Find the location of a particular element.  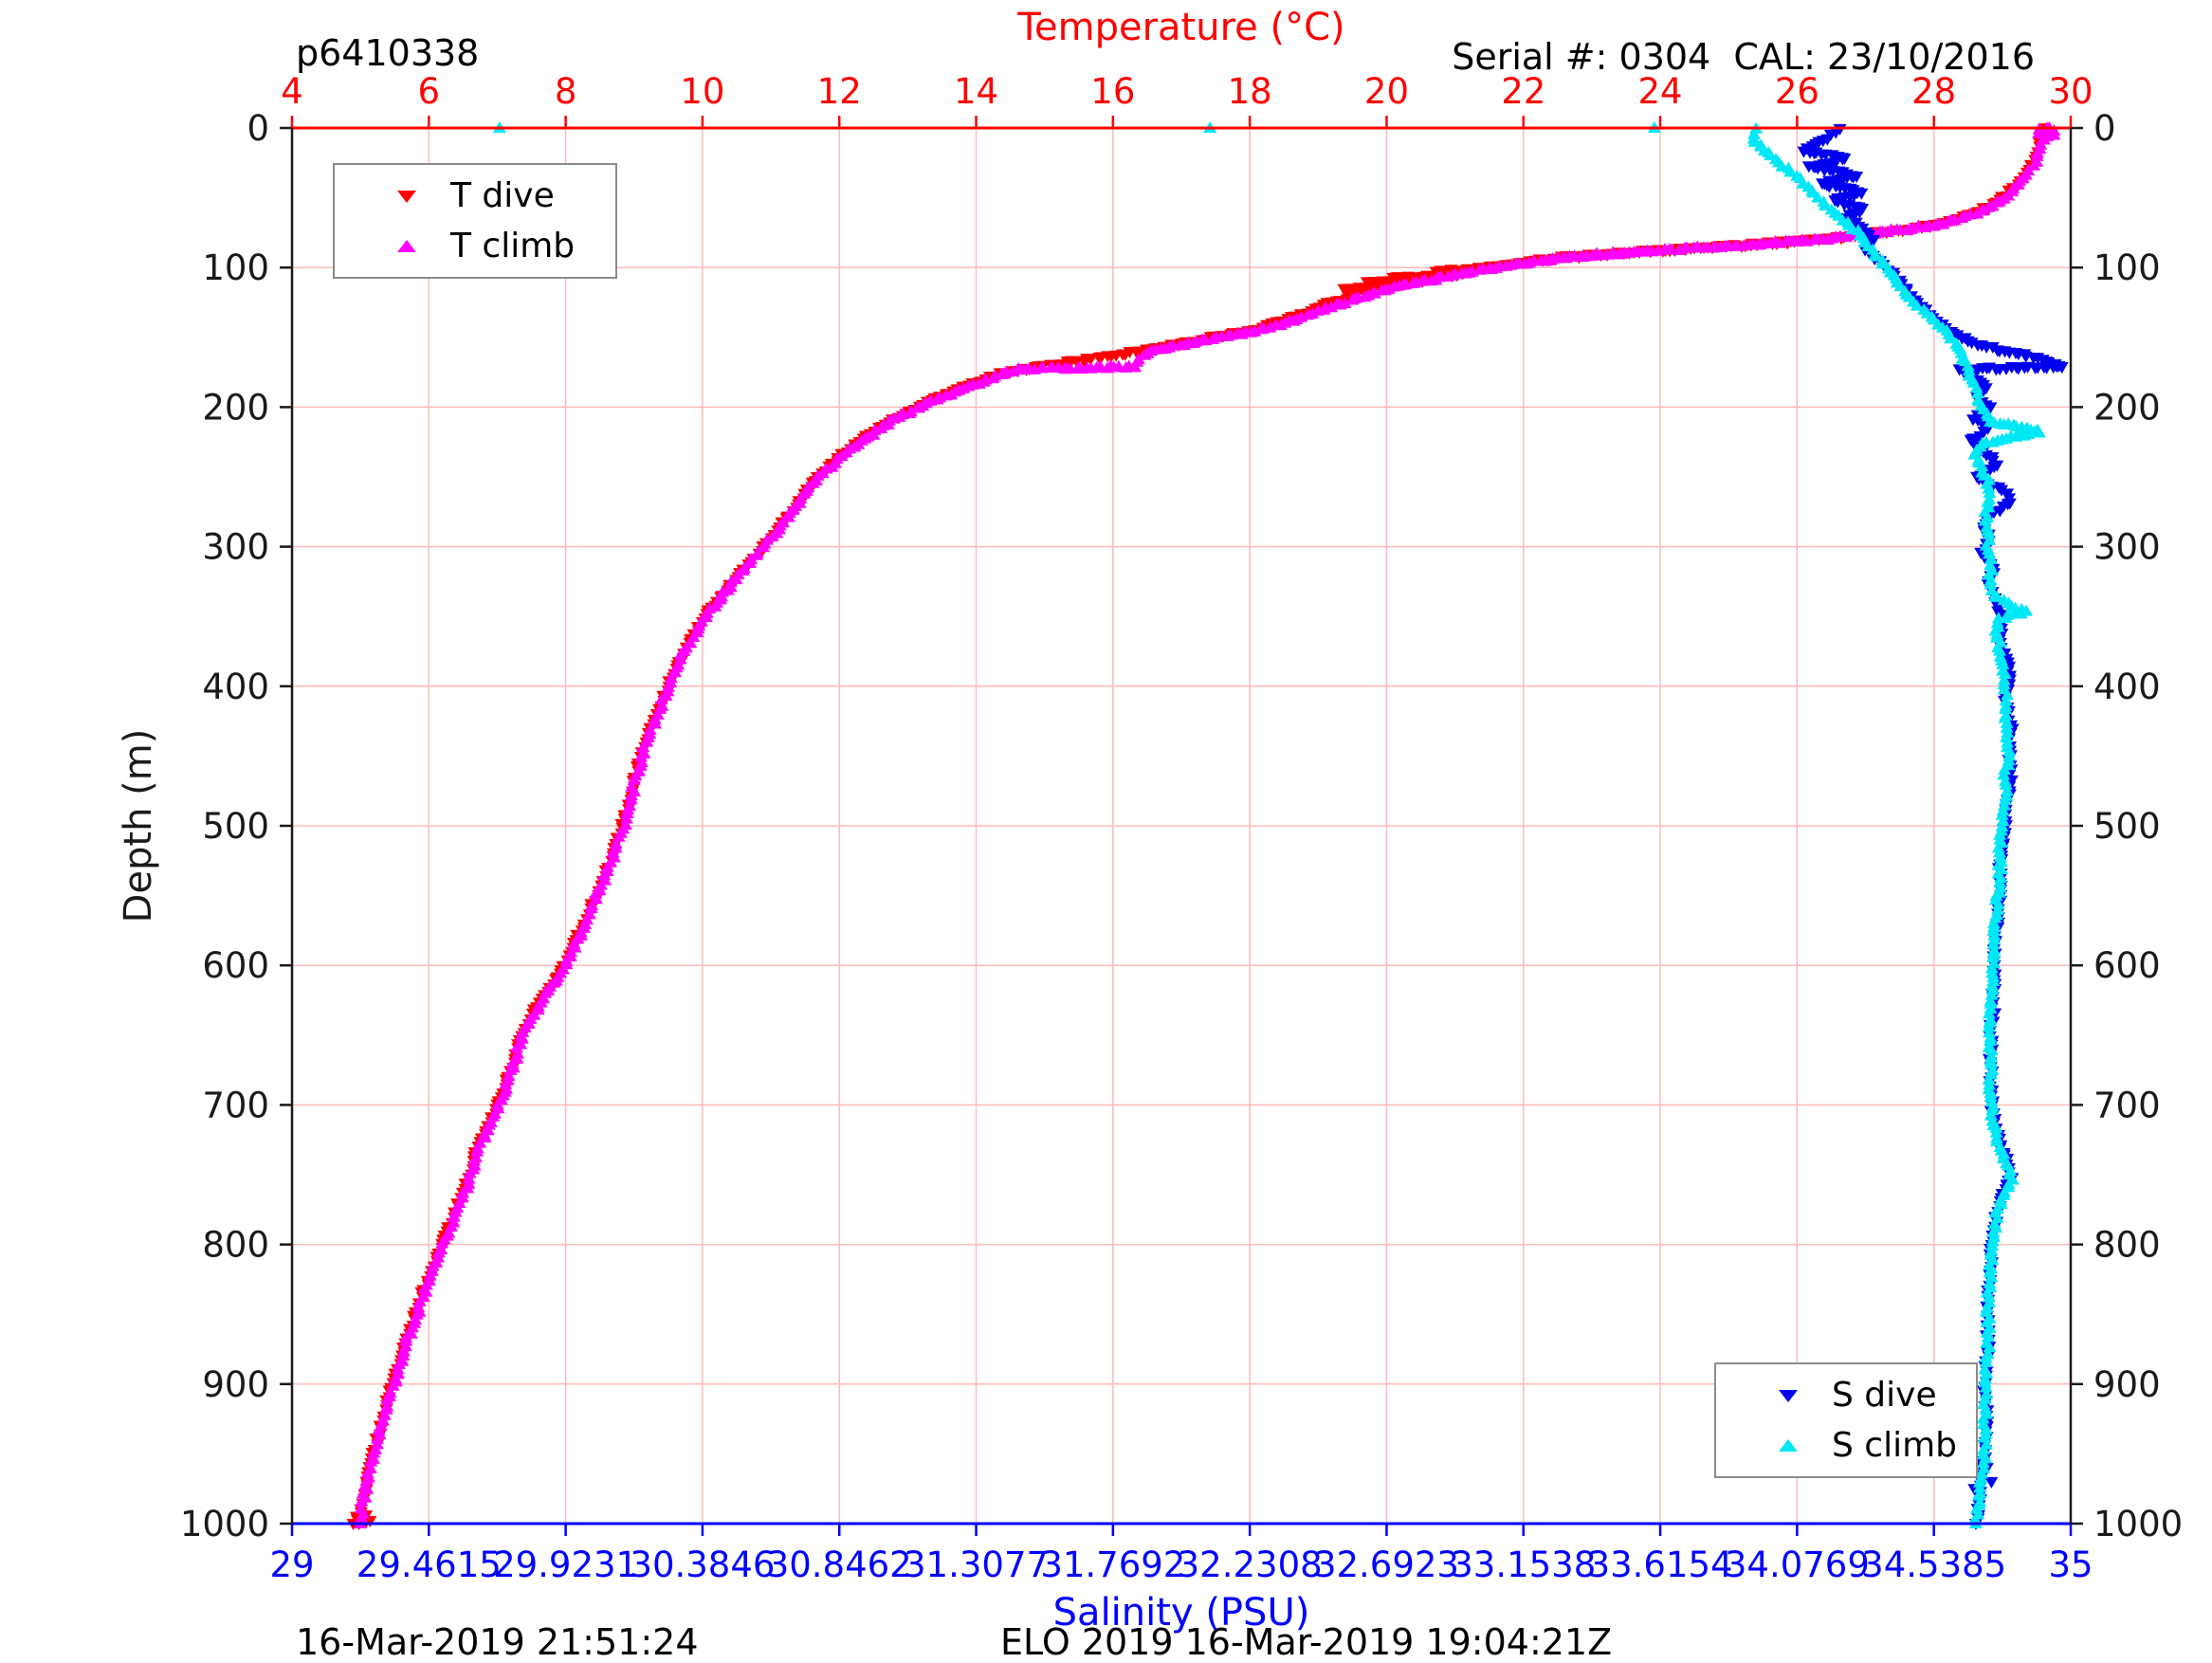

svg-text: 34.5385 is located at coordinates (1933, 1564).